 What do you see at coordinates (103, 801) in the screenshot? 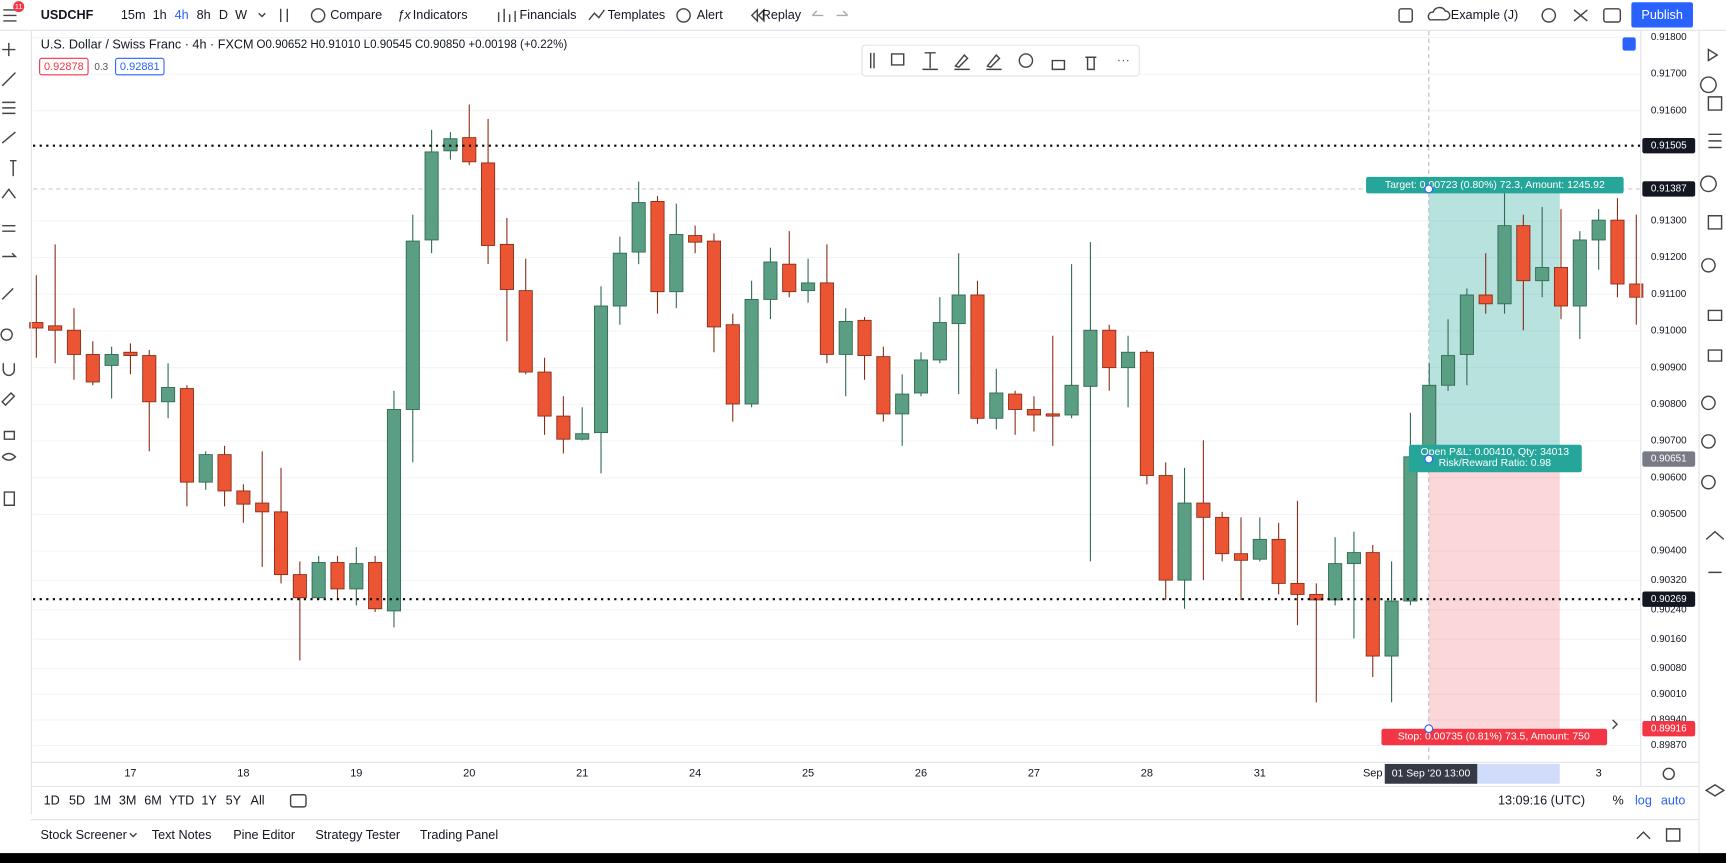
I see `range: 1M` at bounding box center [103, 801].